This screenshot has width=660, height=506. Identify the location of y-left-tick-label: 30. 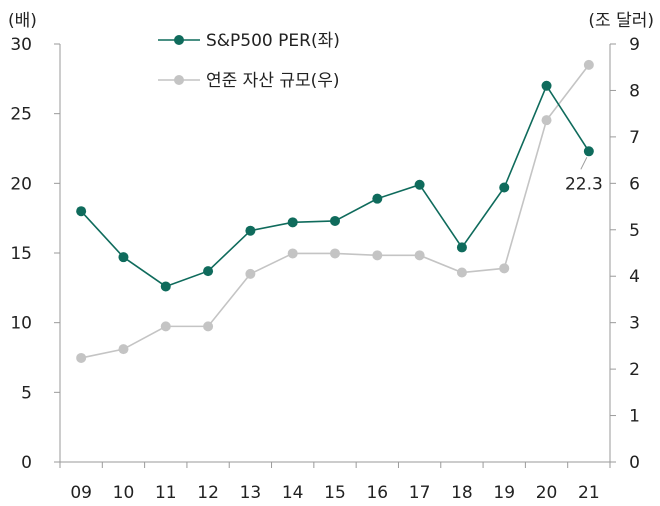
(21, 45).